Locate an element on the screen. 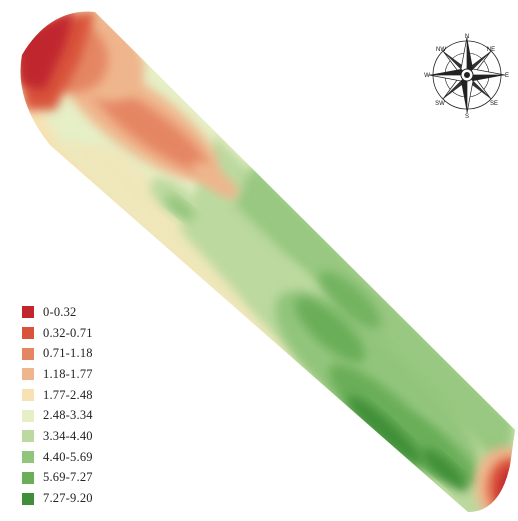  legend-label: 7.27-9.20 is located at coordinates (68, 498).